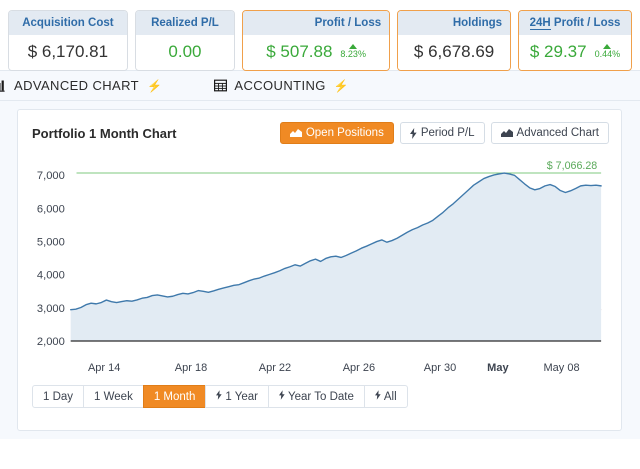  Describe the element at coordinates (440, 368) in the screenshot. I see `x-axis-tick-label: Apr 30` at that location.